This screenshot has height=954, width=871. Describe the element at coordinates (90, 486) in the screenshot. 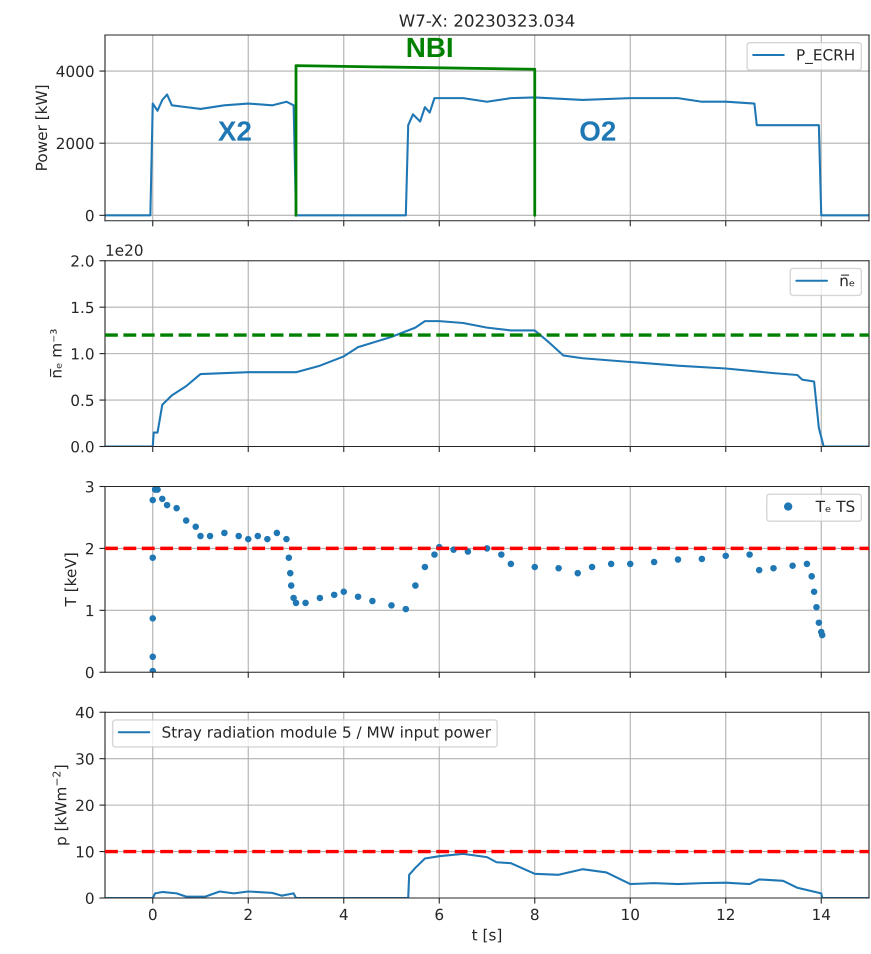

I see `y-tick-label: 3` at that location.